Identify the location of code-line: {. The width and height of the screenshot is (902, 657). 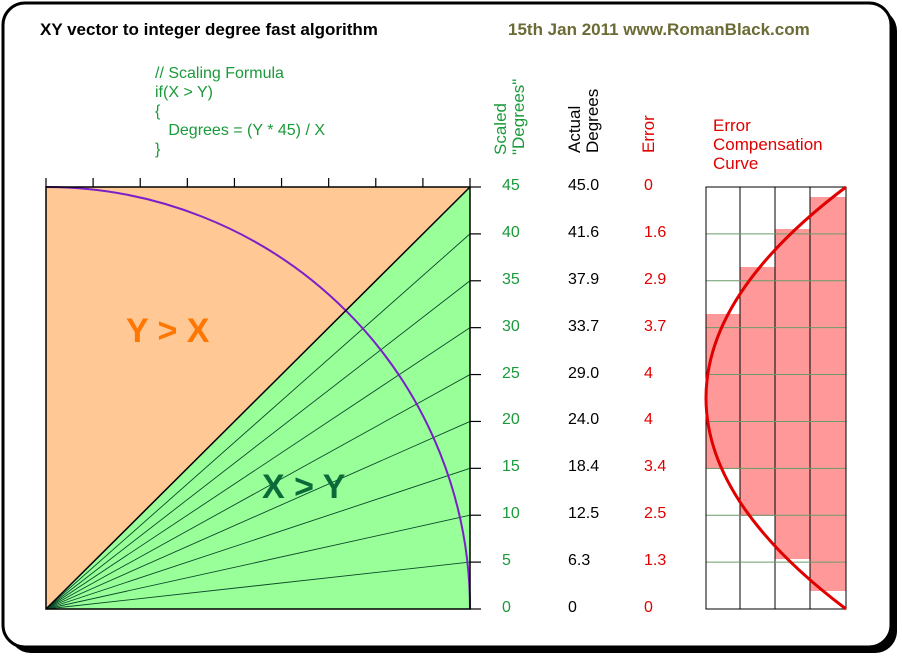
(158, 111).